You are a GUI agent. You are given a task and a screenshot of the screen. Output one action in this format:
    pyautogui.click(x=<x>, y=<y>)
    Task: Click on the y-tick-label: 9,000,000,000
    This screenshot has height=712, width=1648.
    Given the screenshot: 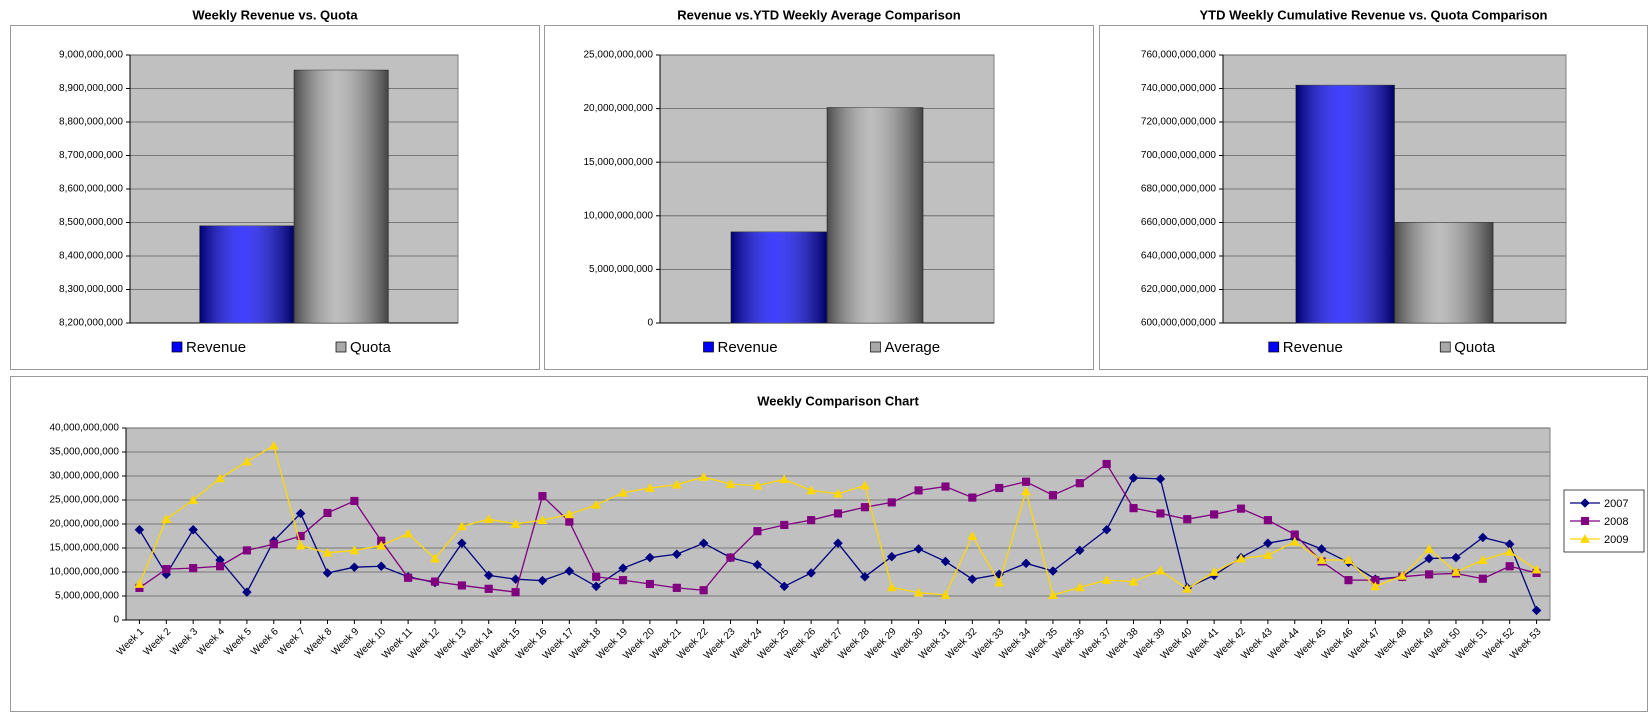 What is the action you would take?
    pyautogui.click(x=91, y=55)
    